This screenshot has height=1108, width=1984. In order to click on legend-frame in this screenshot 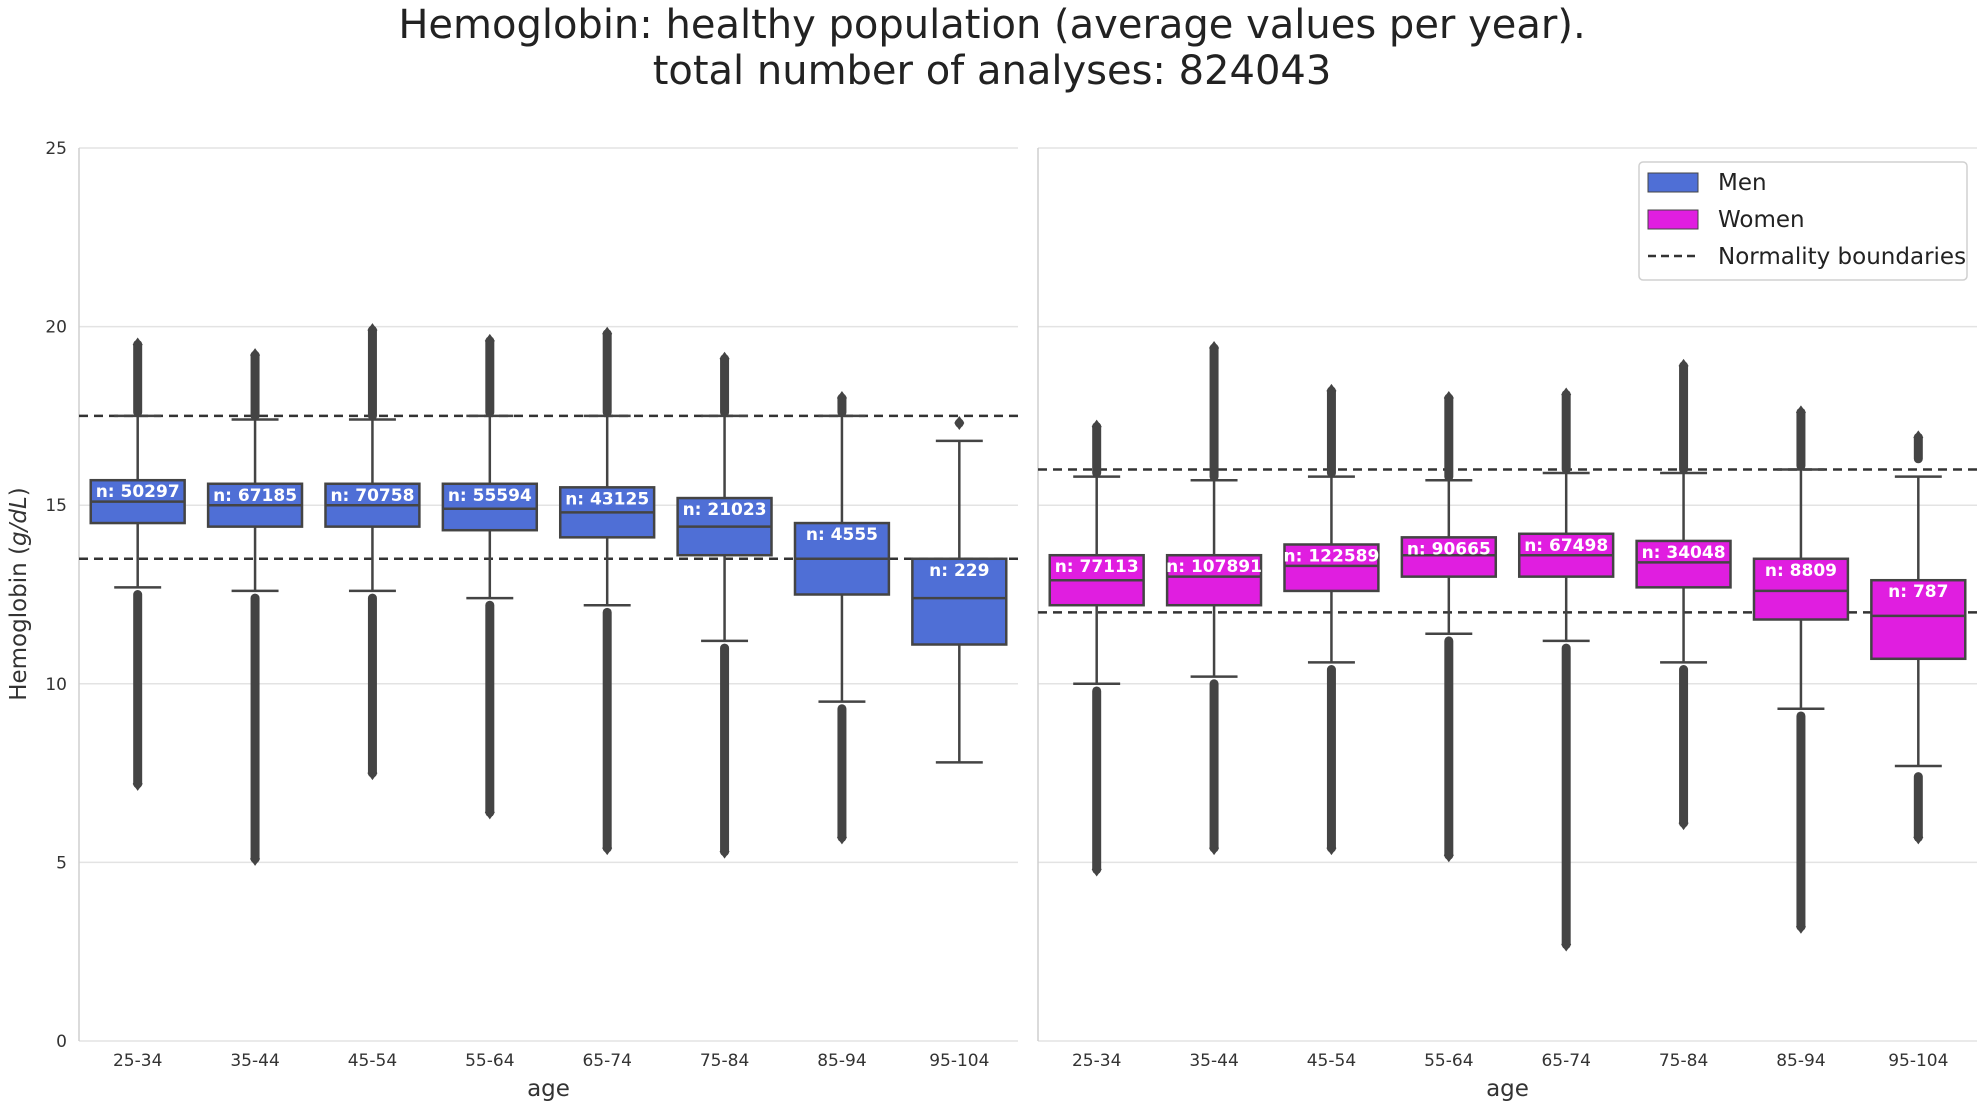, I will do `click(1803, 221)`.